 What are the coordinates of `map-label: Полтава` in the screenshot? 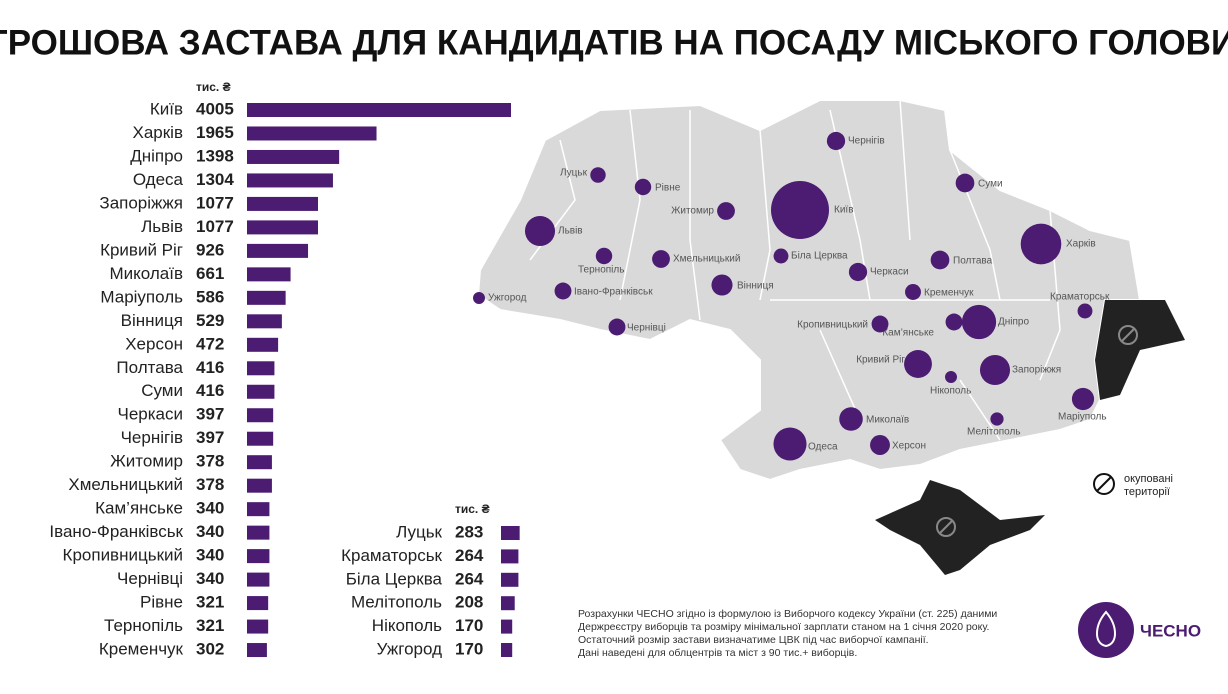 It's located at (973, 261).